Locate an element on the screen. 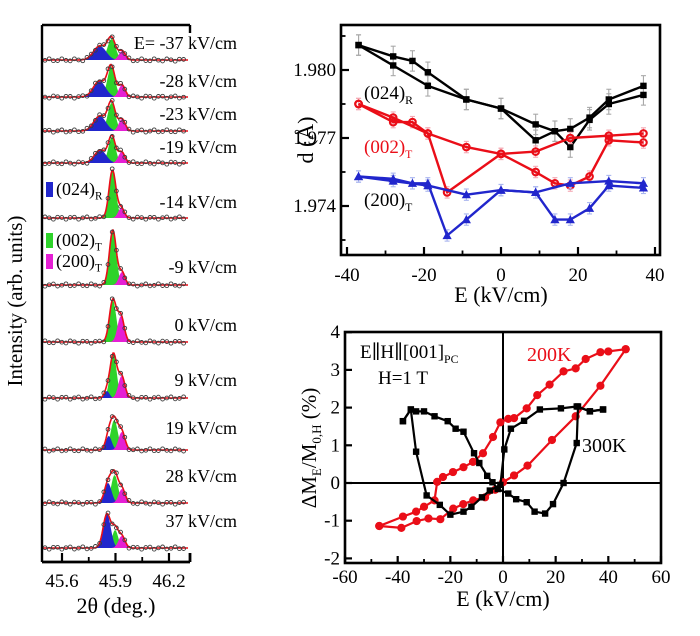 The image size is (700, 636). legend-label: (200) is located at coordinates (75, 261).